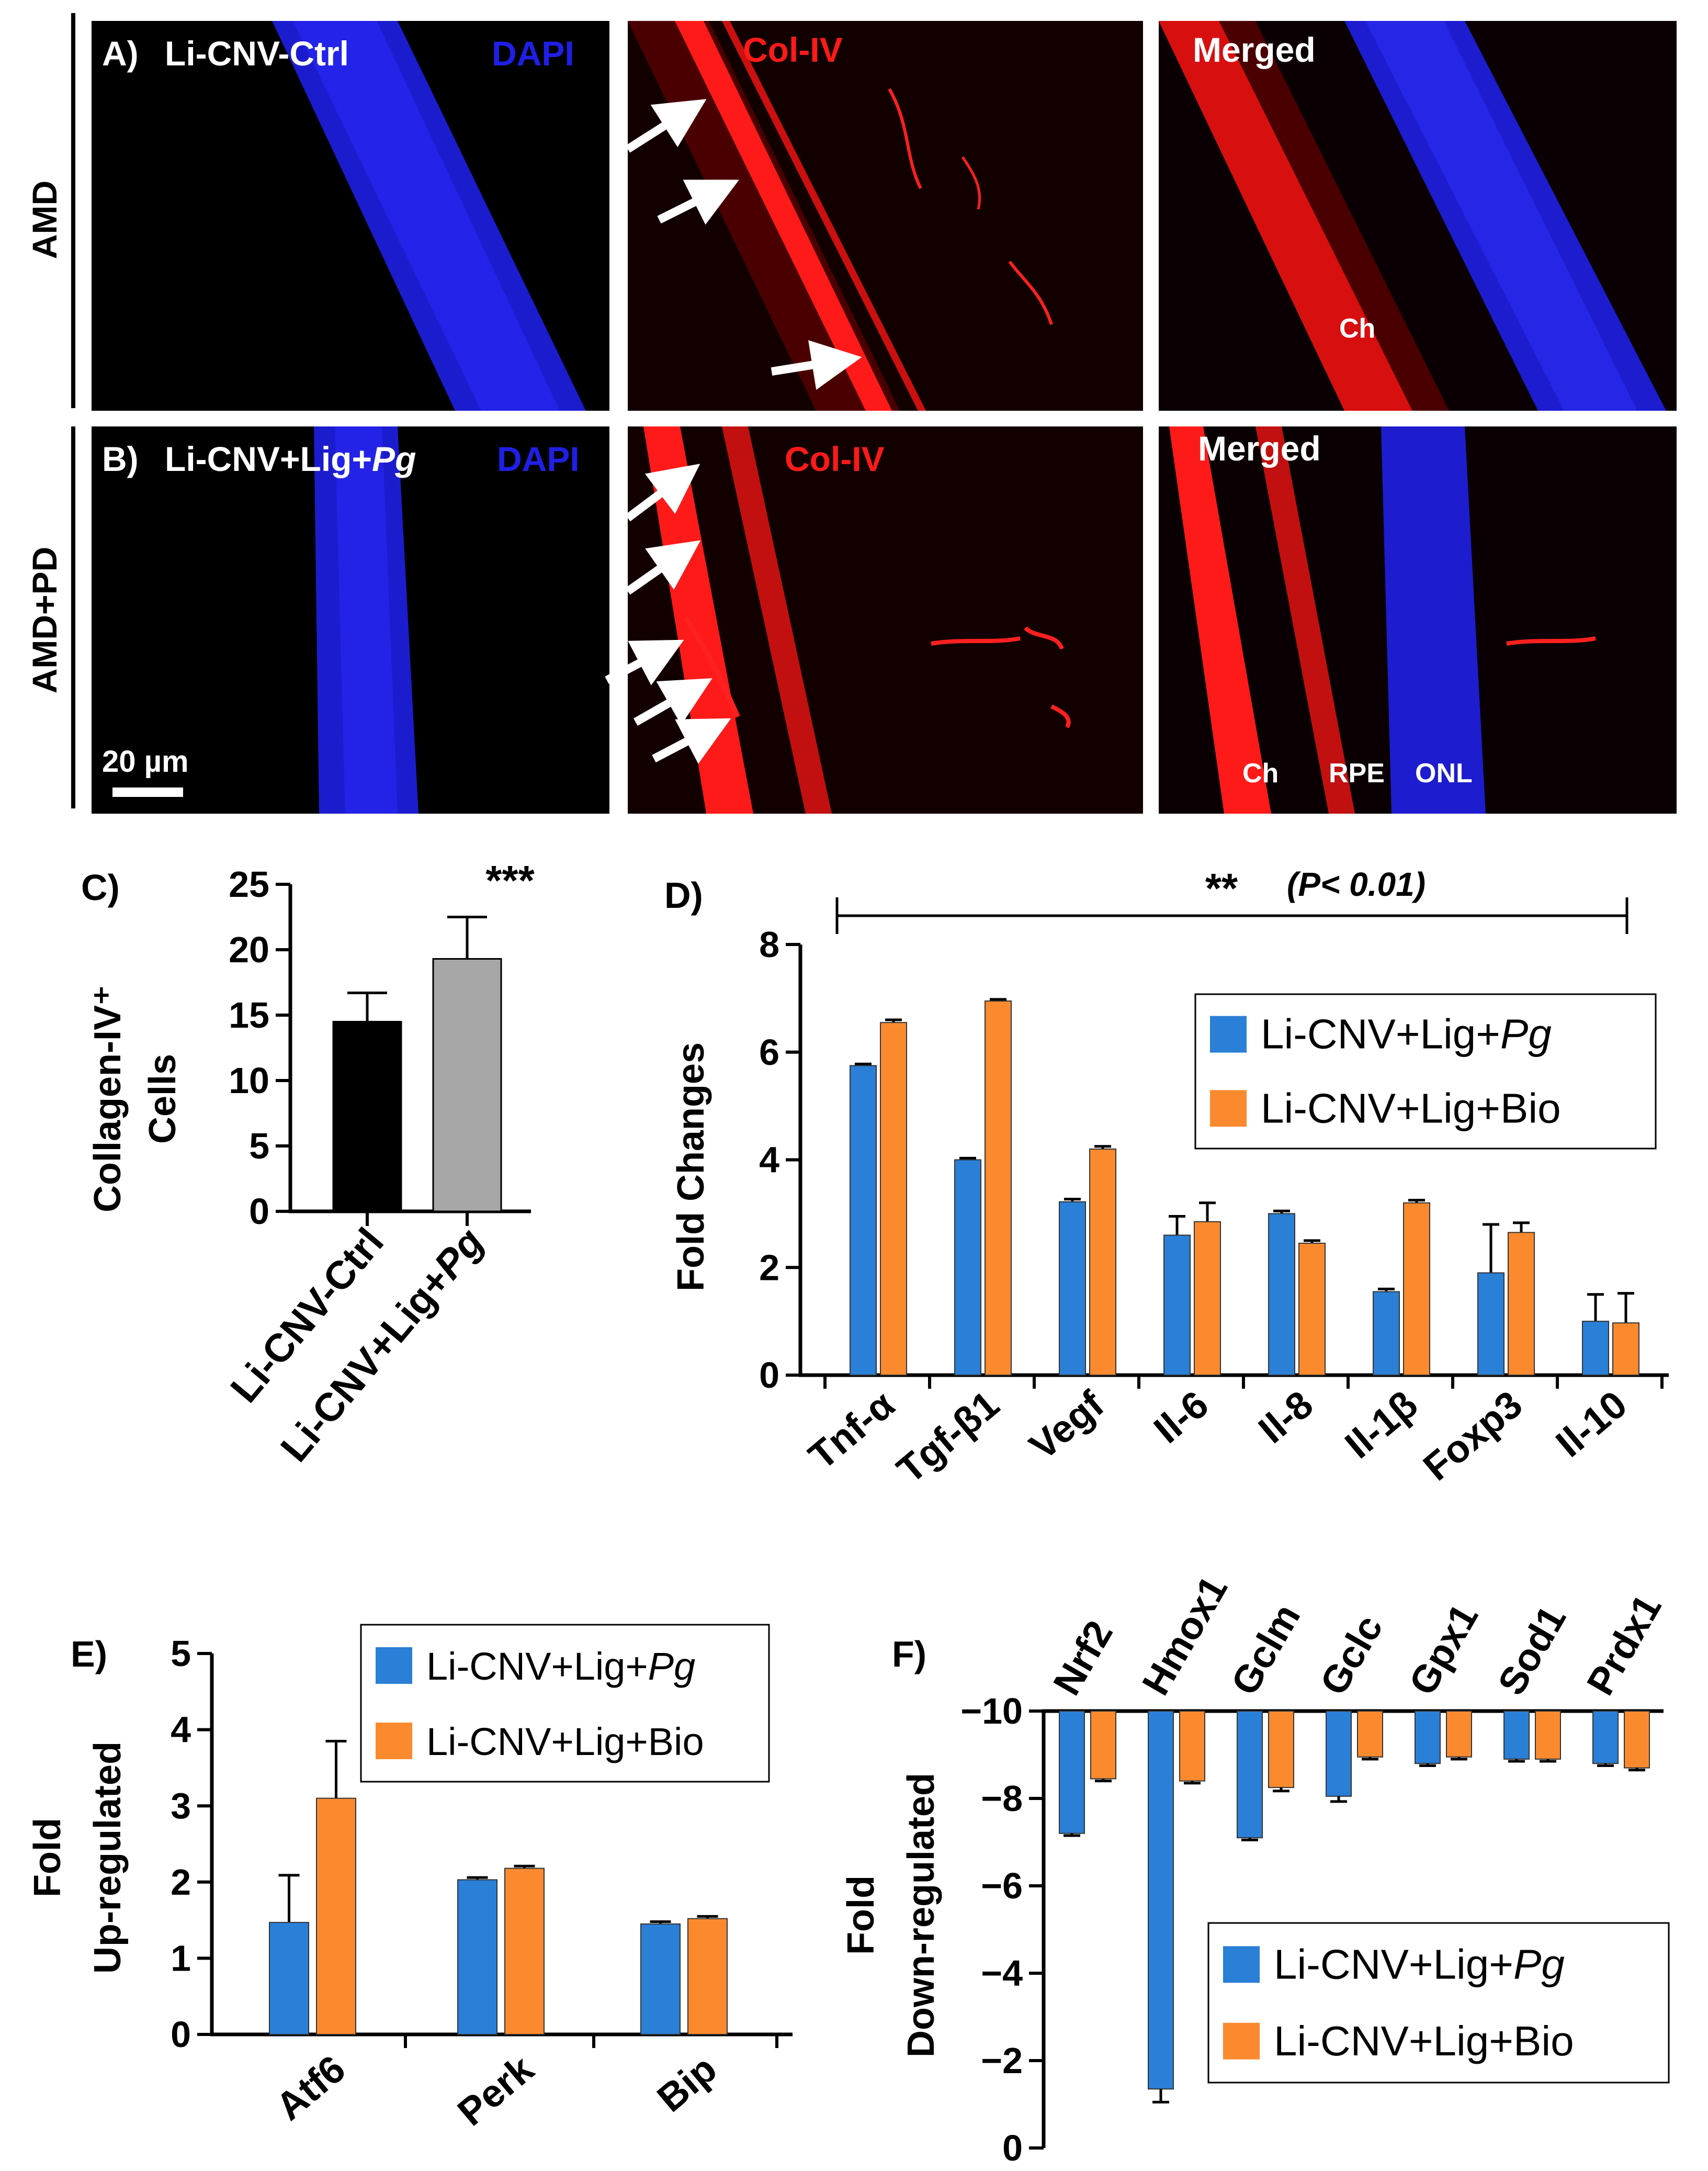 The image size is (1708, 2171). What do you see at coordinates (1591, 1424) in the screenshot?
I see `x-tick-label: Il-10` at bounding box center [1591, 1424].